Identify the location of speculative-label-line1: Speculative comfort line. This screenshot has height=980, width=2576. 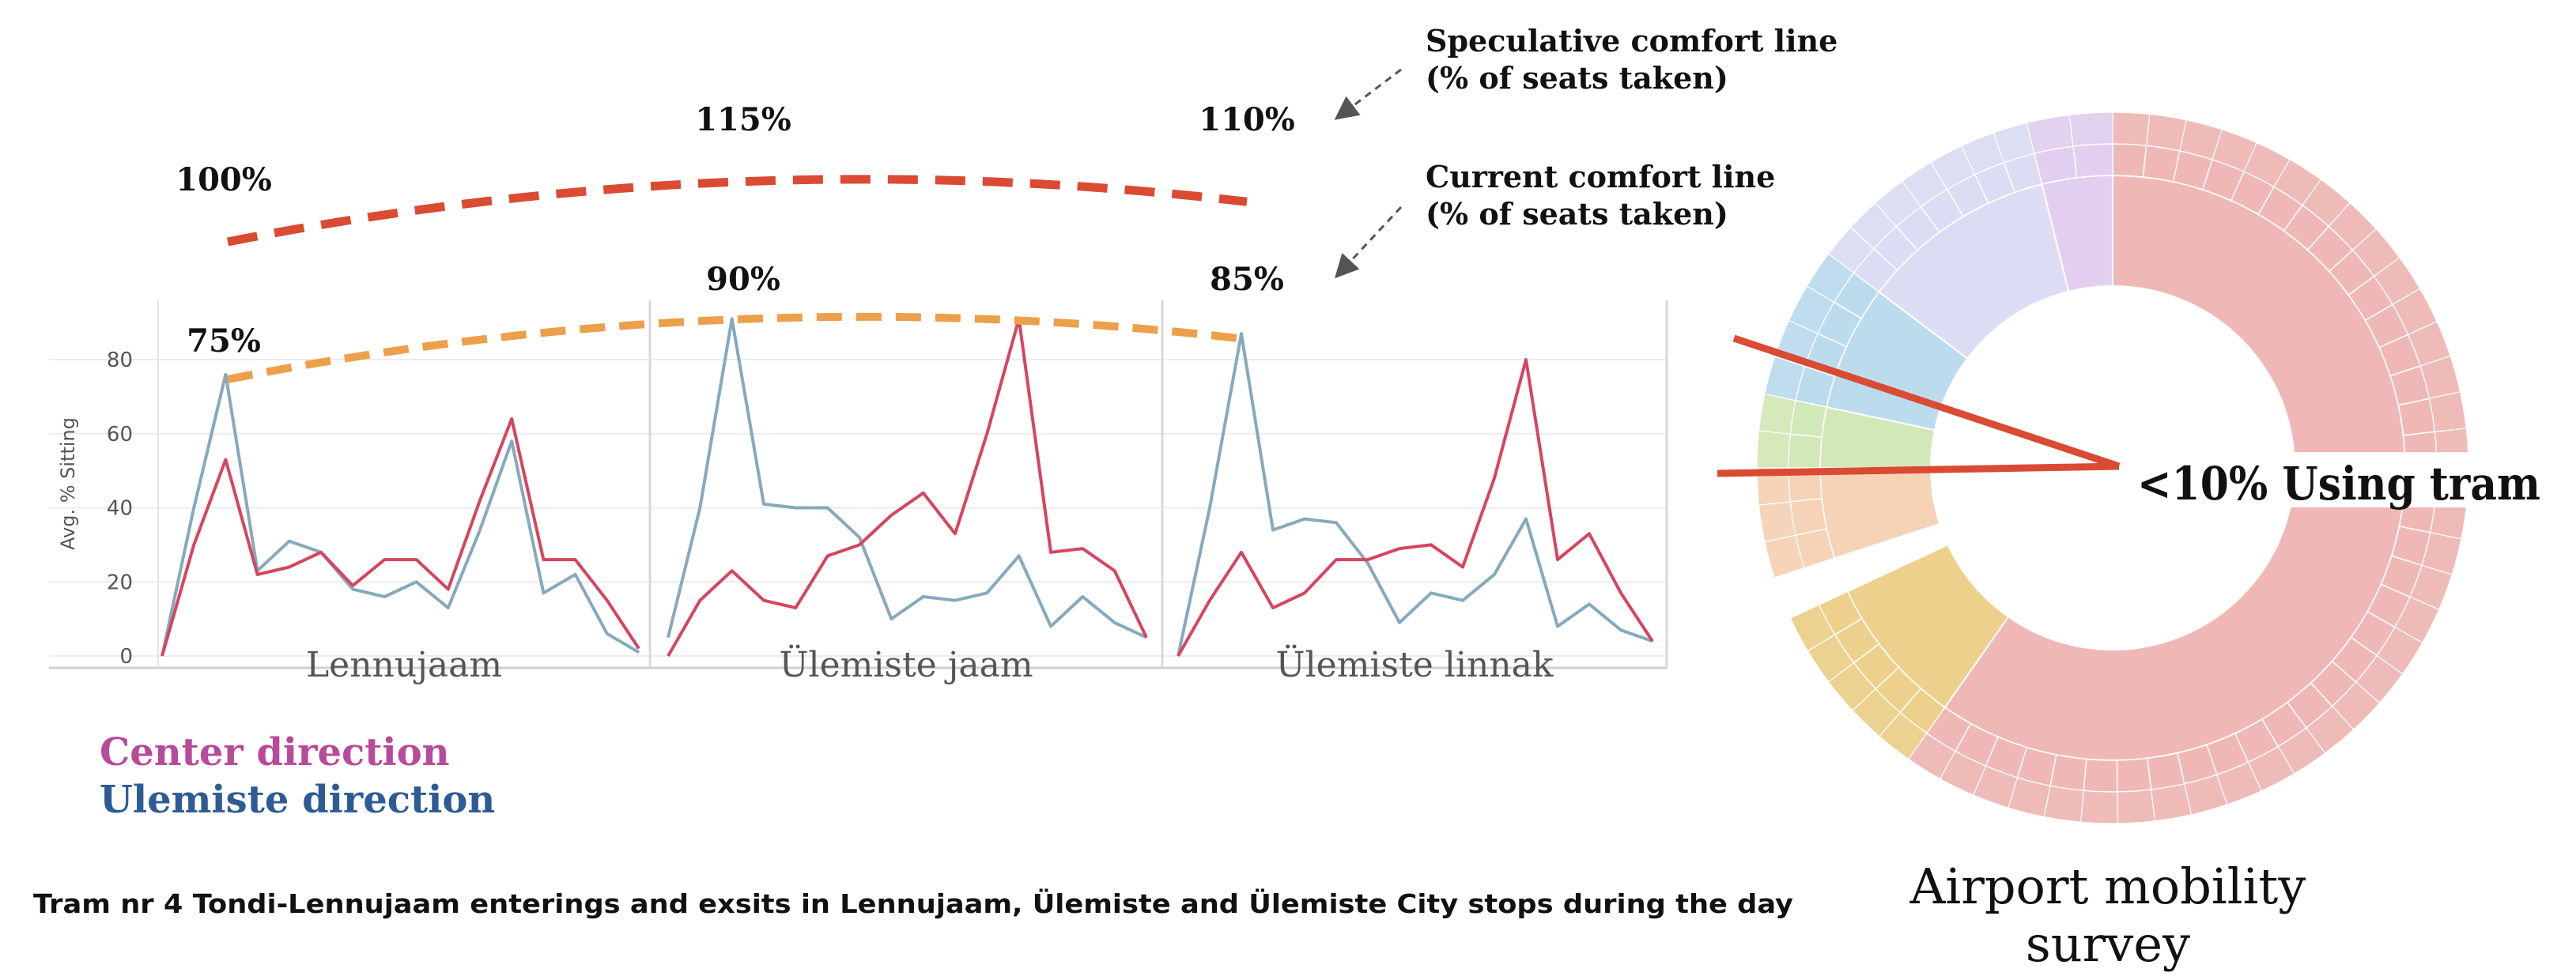
(1632, 40).